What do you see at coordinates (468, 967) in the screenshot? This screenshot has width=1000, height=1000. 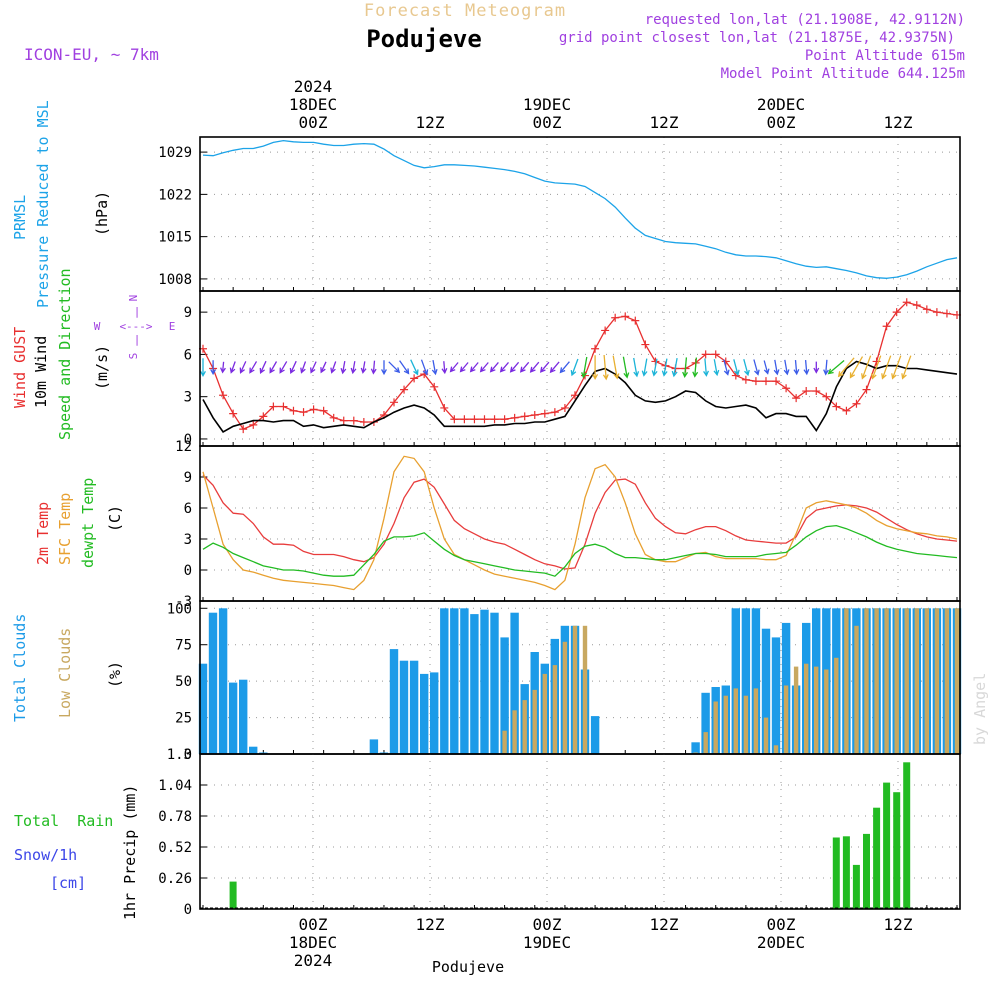 I see `footer-location: Podujeve` at bounding box center [468, 967].